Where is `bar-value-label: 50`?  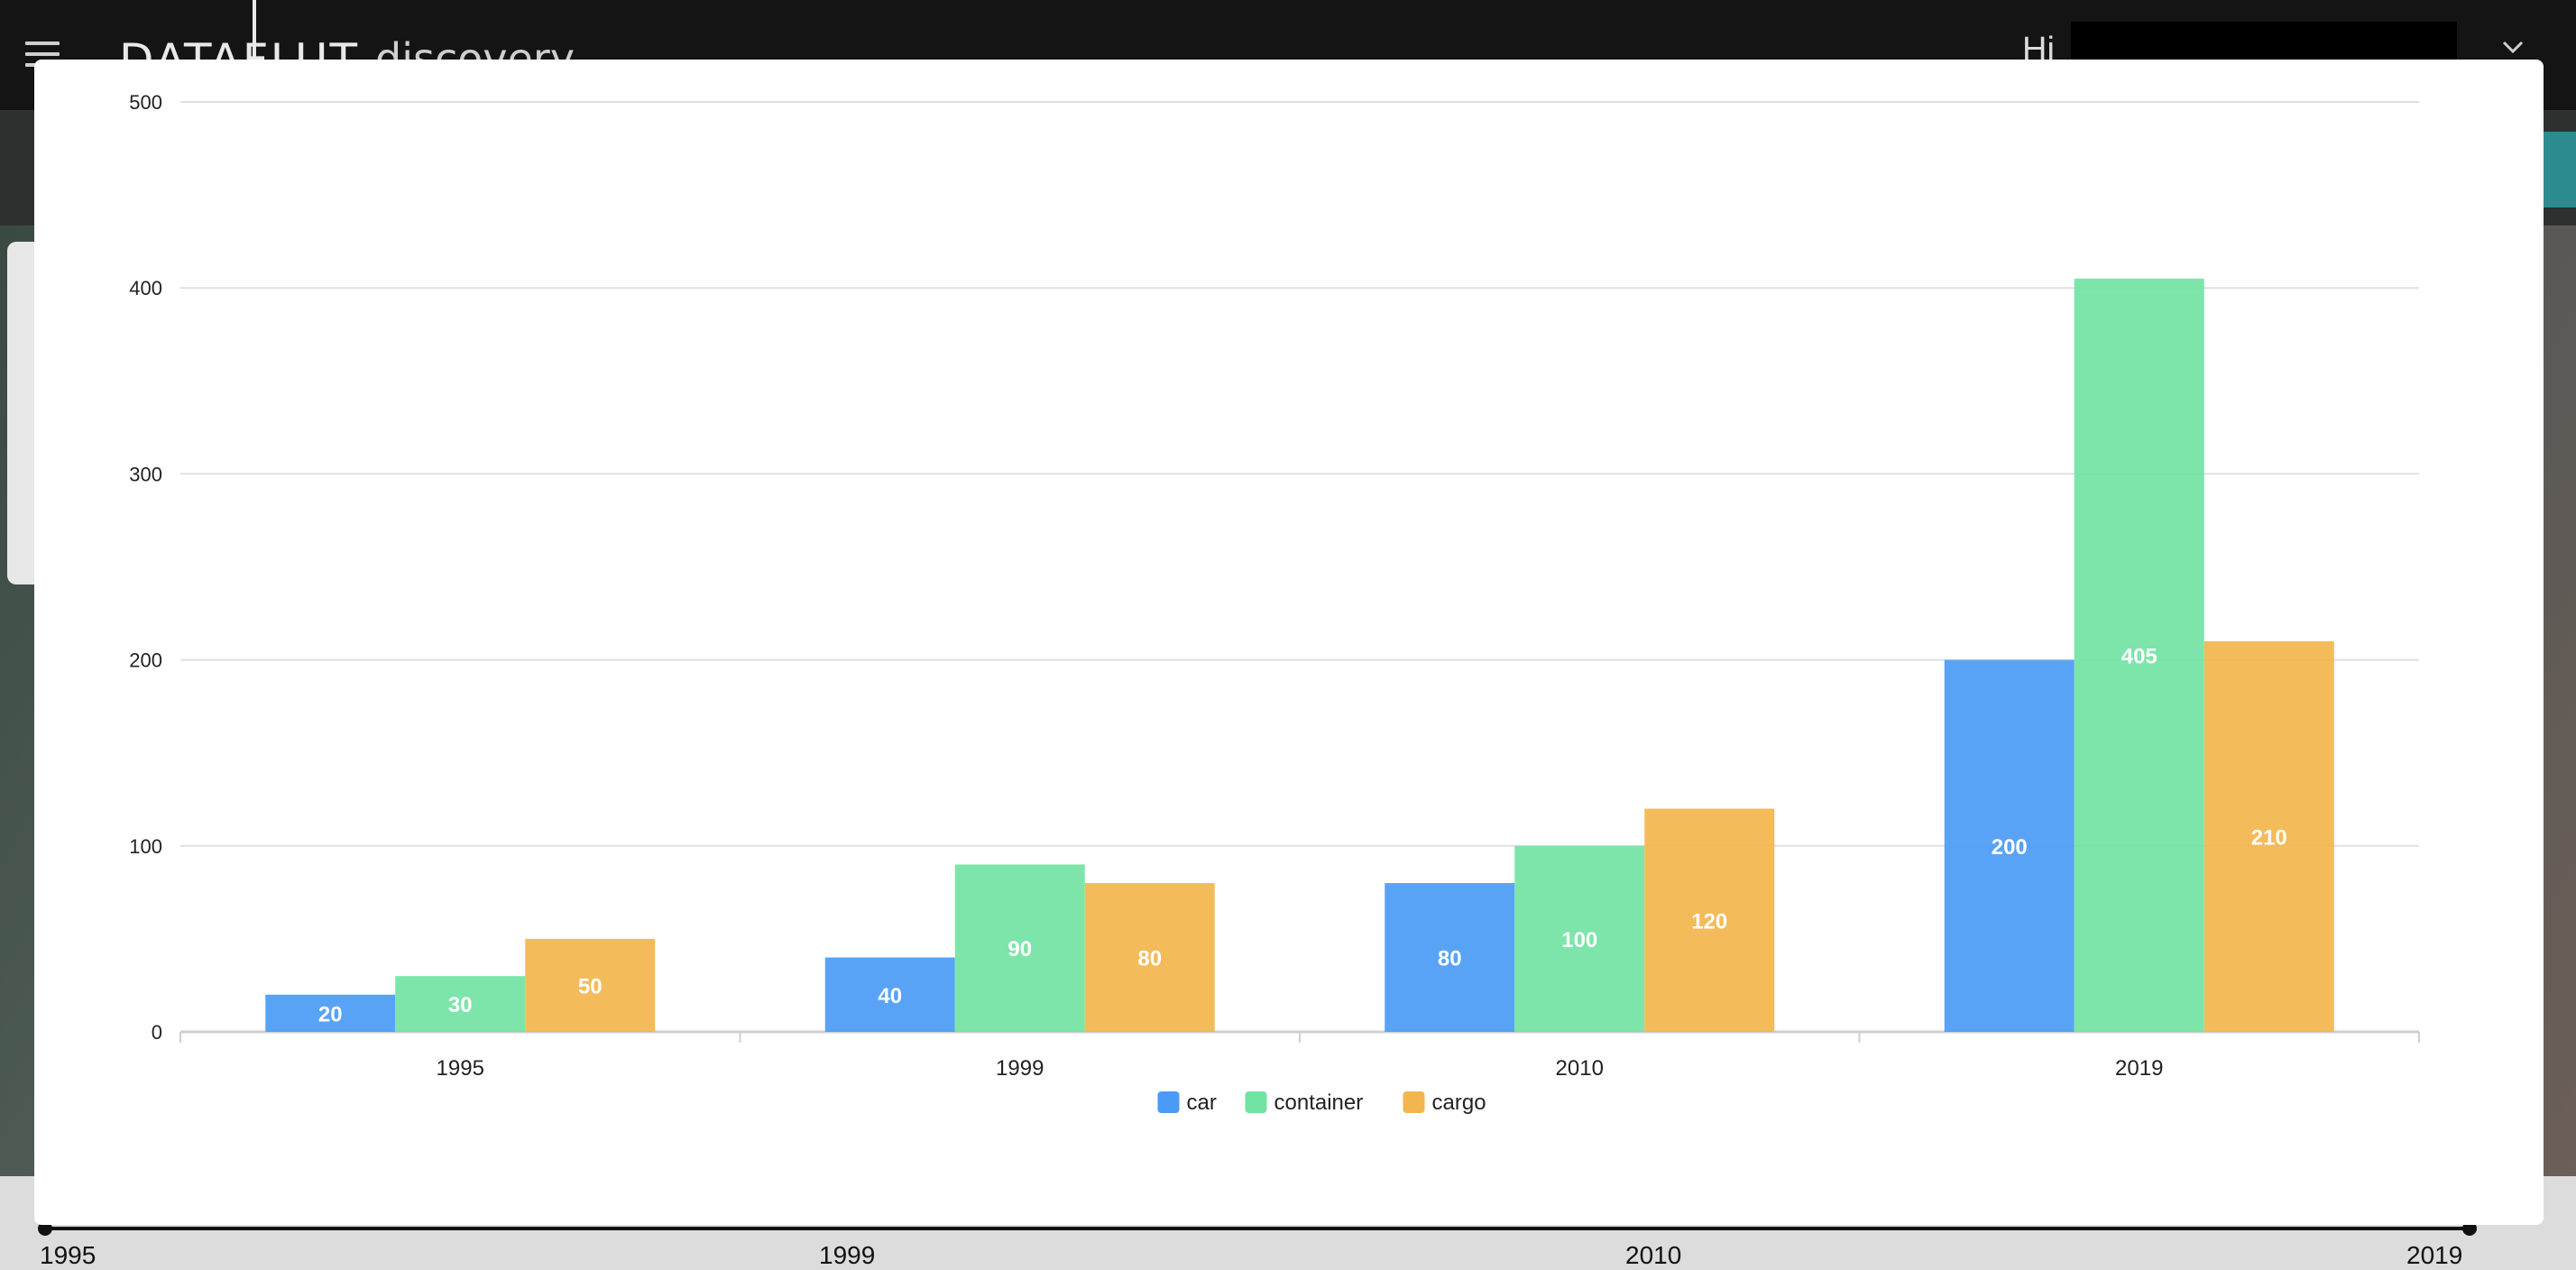
bar-value-label: 50 is located at coordinates (590, 986).